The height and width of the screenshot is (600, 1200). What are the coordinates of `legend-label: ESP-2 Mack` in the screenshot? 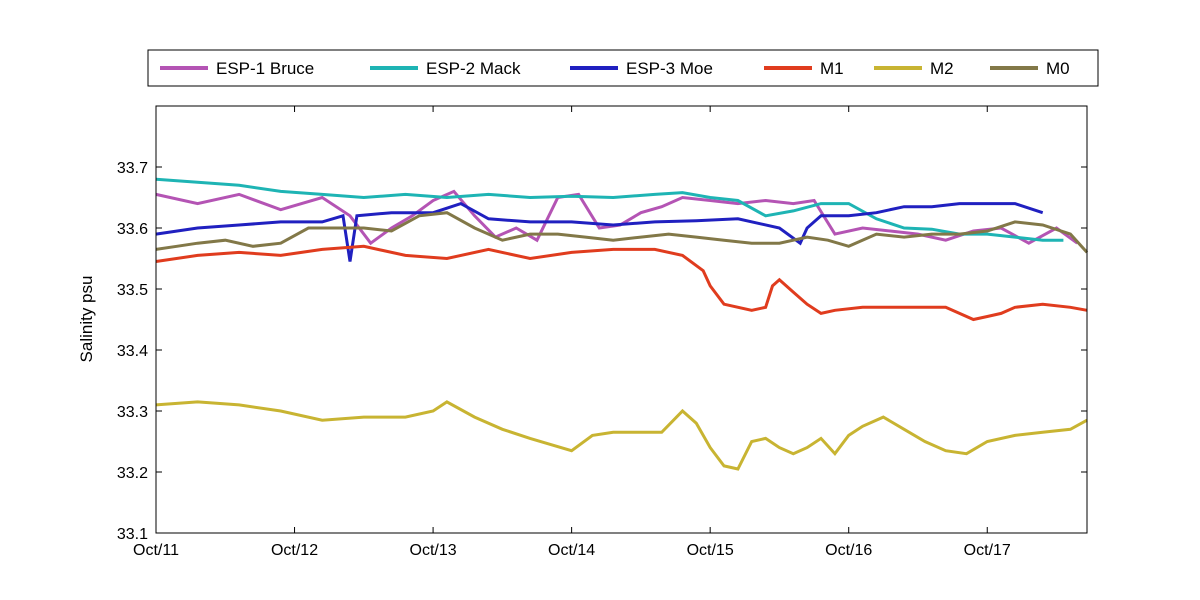 It's located at (473, 68).